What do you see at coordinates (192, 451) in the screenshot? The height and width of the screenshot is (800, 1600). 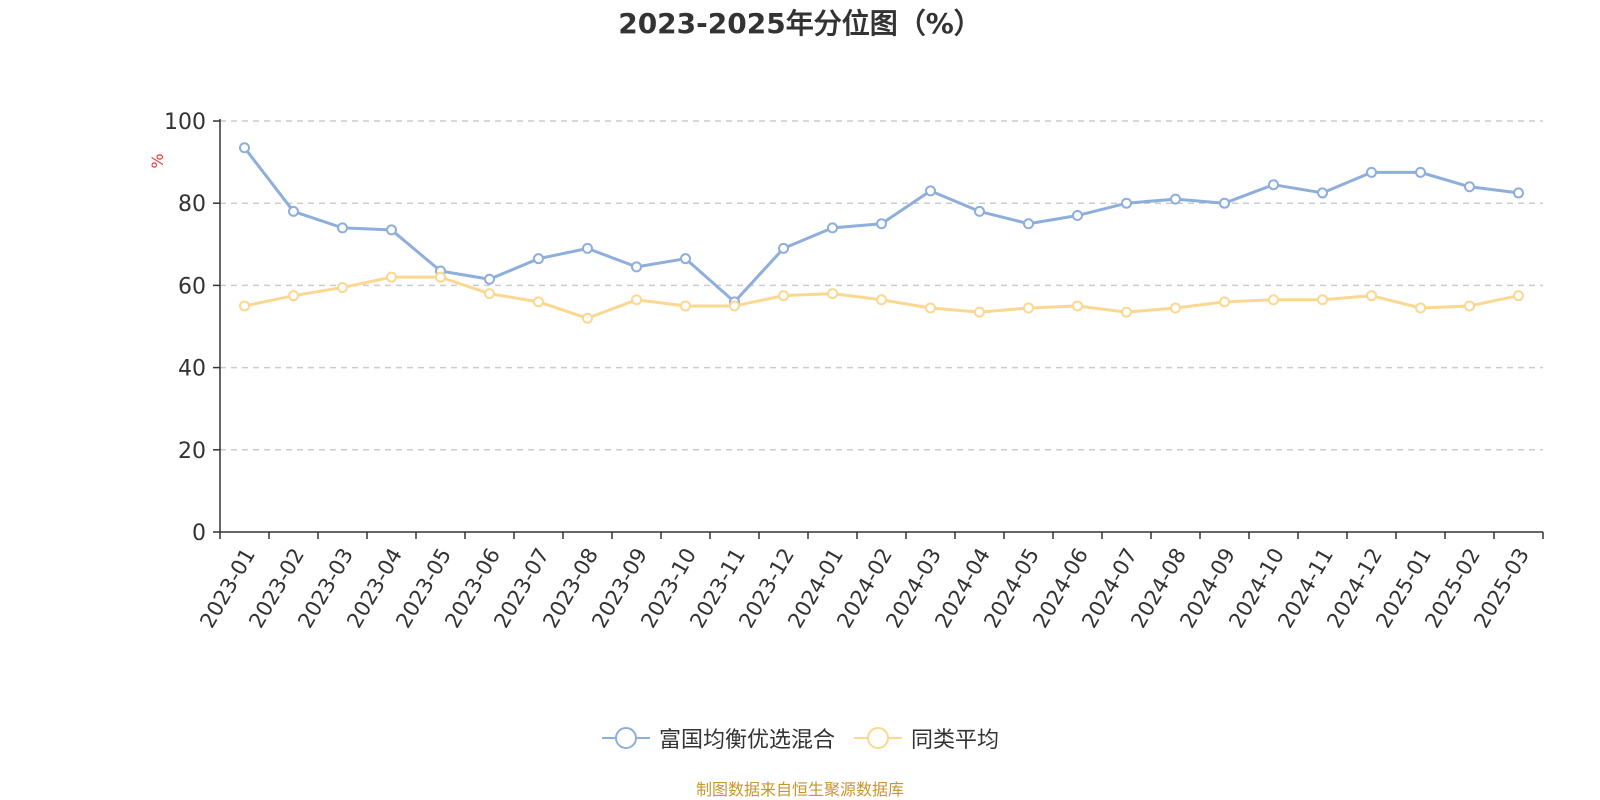 I see `y-tick-label: 20` at bounding box center [192, 451].